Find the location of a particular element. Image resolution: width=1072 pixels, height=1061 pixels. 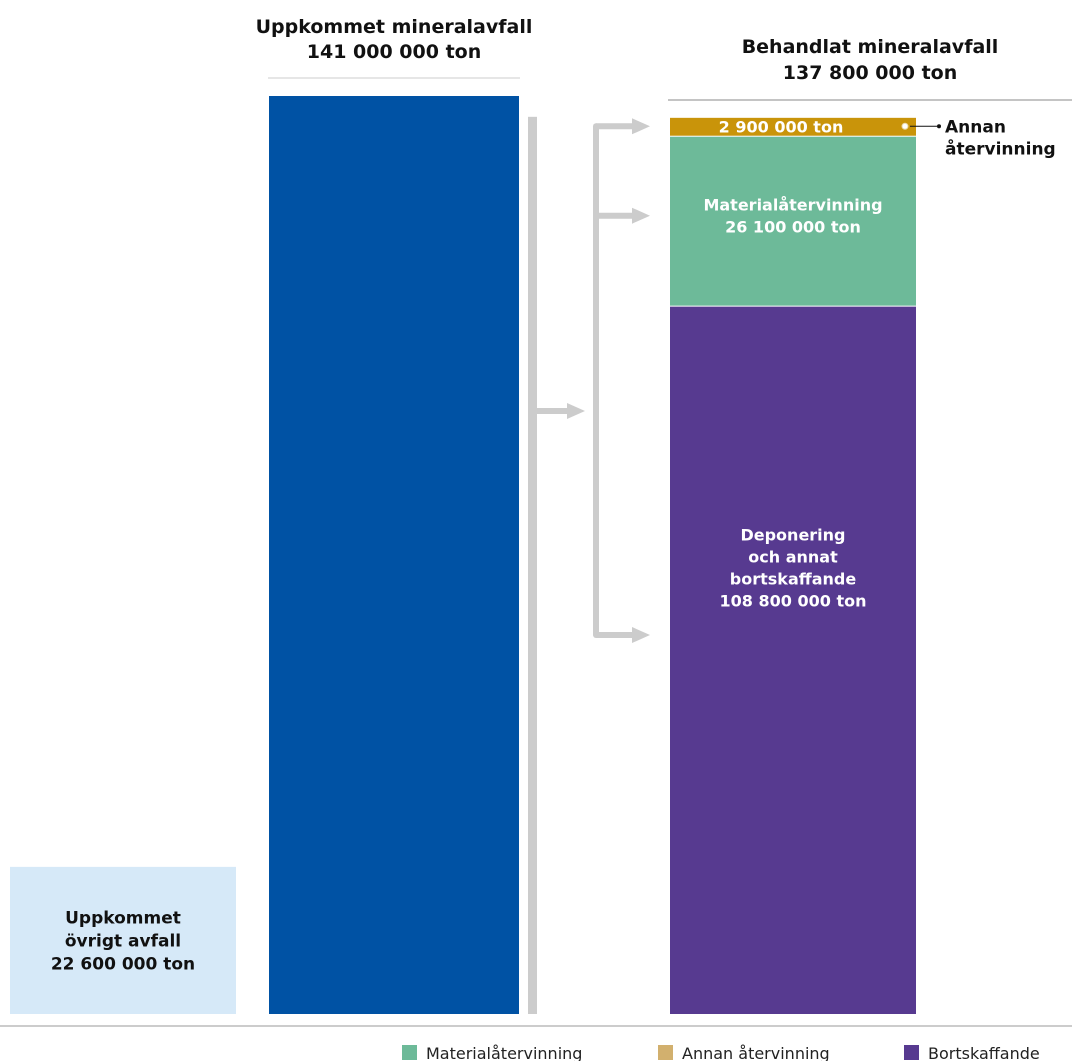

segment-label-line: och annat is located at coordinates (793, 557).